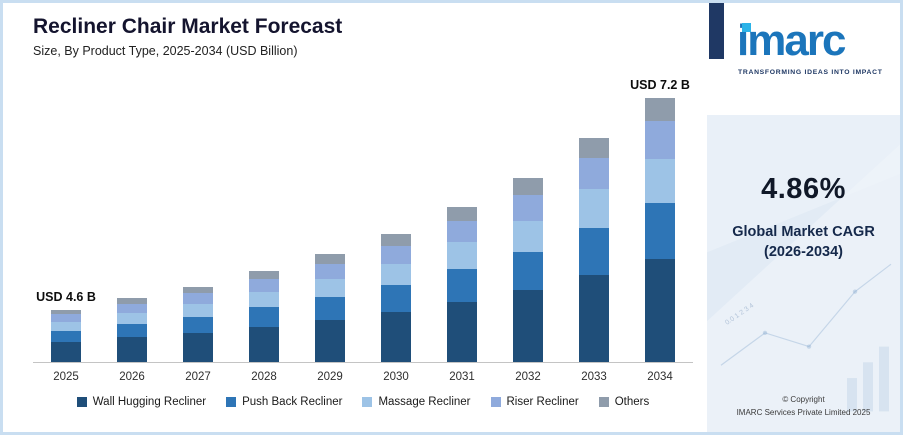  Describe the element at coordinates (132, 377) in the screenshot. I see `x-axis-label: 2026` at that location.